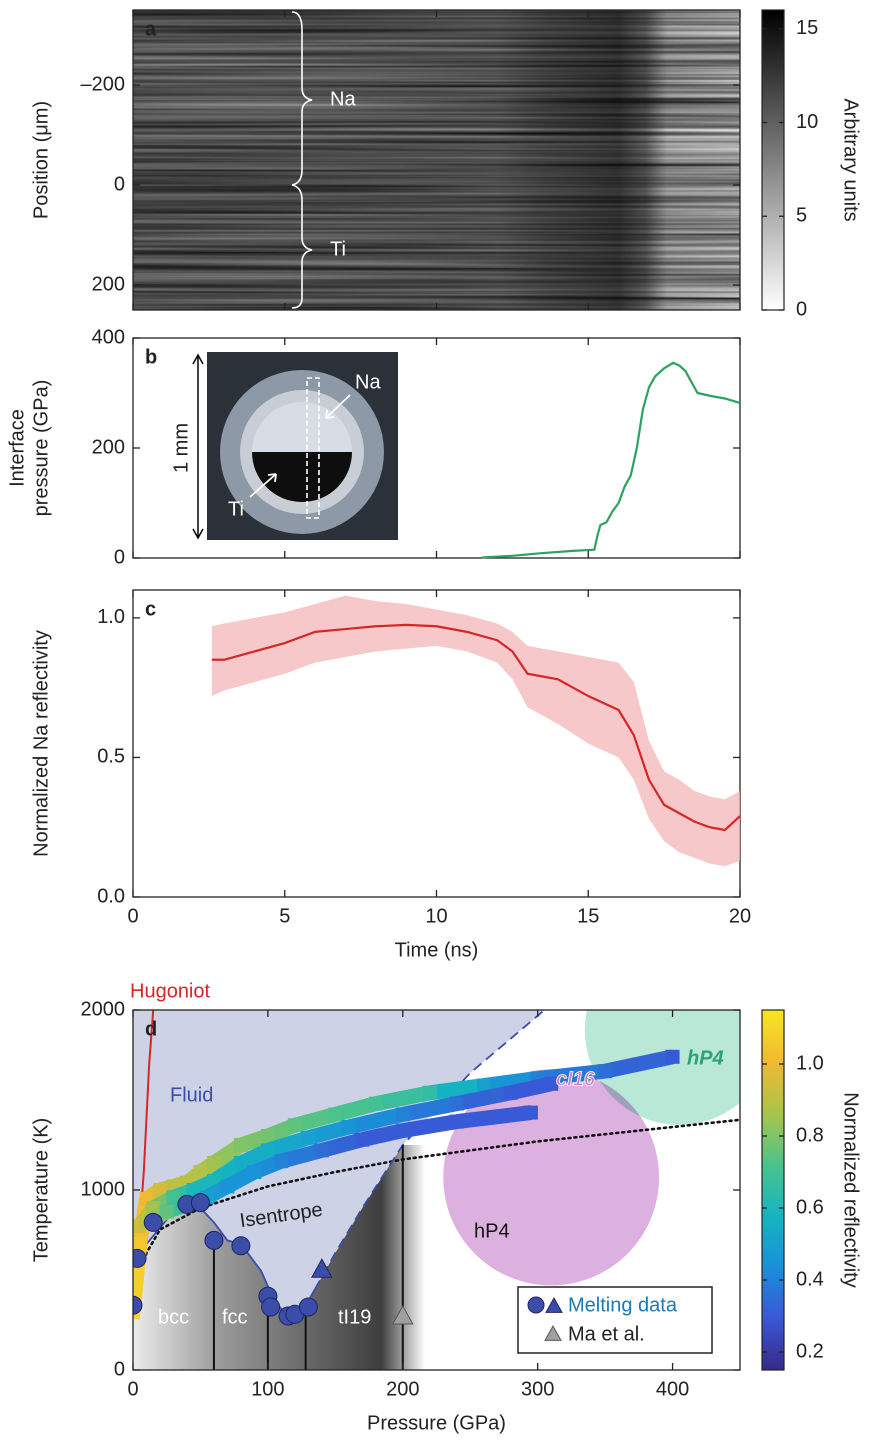 The width and height of the screenshot is (875, 1447). What do you see at coordinates (151, 357) in the screenshot?
I see `panel-label: b` at bounding box center [151, 357].